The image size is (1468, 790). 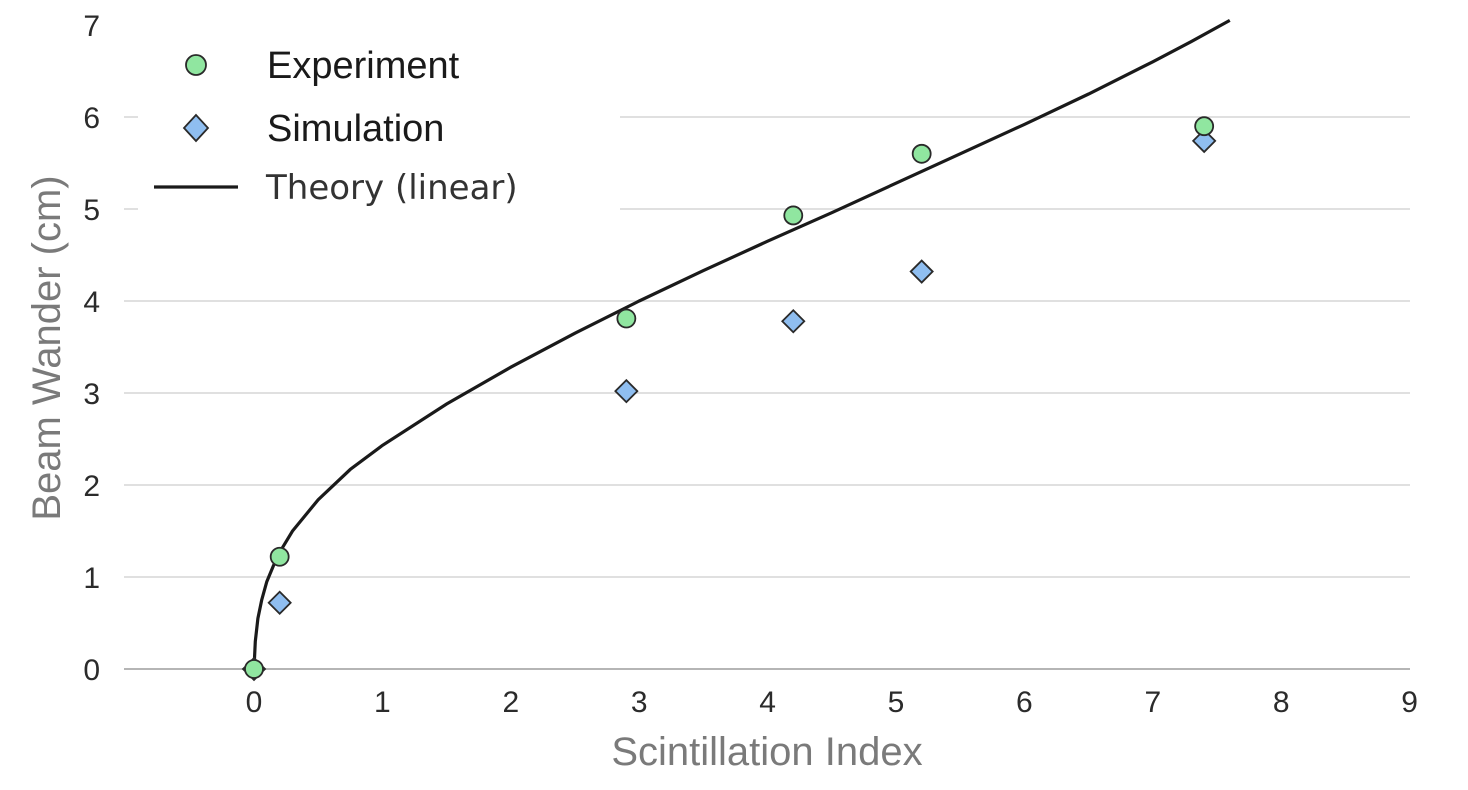 What do you see at coordinates (1281, 702) in the screenshot?
I see `x-tick-label: 8` at bounding box center [1281, 702].